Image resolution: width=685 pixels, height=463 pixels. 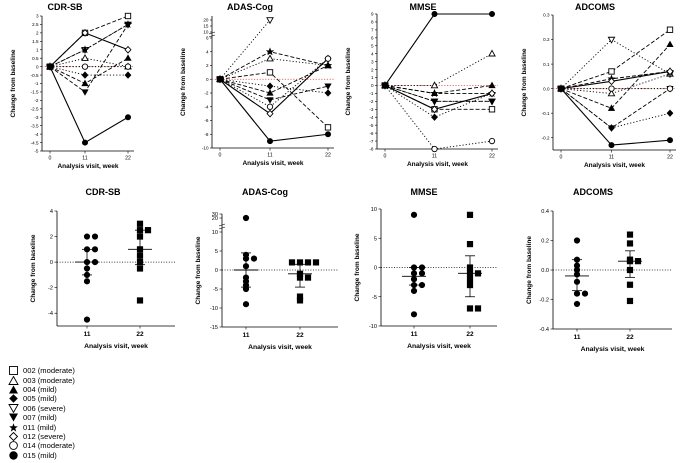 What do you see at coordinates (371, 141) in the screenshot?
I see `y-tick-label: -7` at bounding box center [371, 141].